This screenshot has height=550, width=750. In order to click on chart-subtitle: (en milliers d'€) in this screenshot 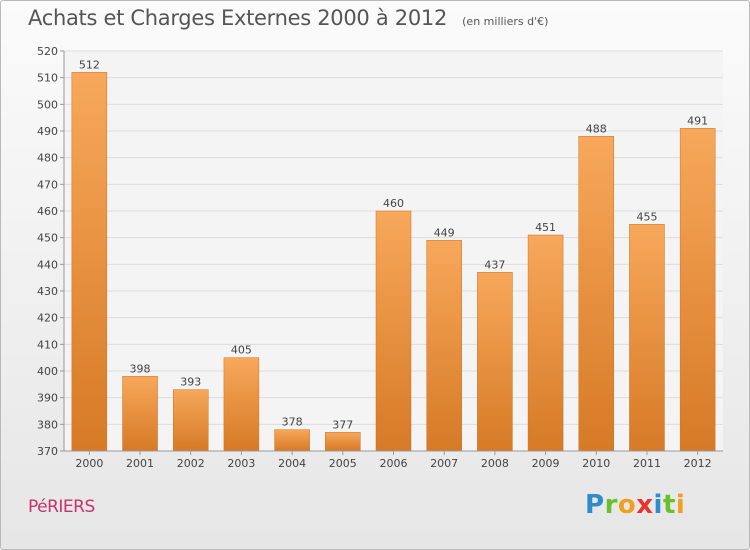, I will do `click(505, 21)`.